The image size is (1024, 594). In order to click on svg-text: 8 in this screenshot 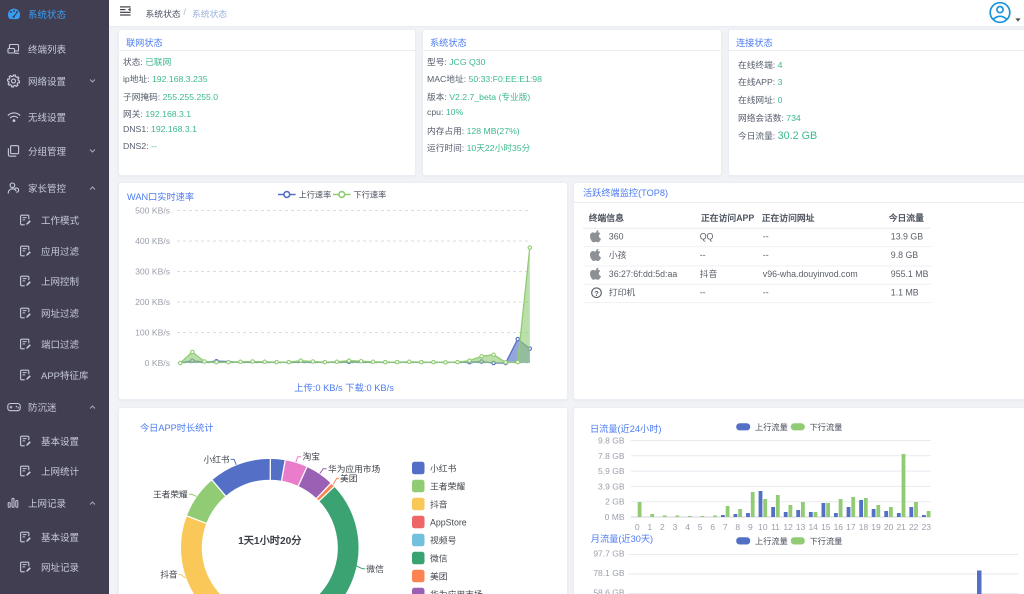, I will do `click(737, 526)`.